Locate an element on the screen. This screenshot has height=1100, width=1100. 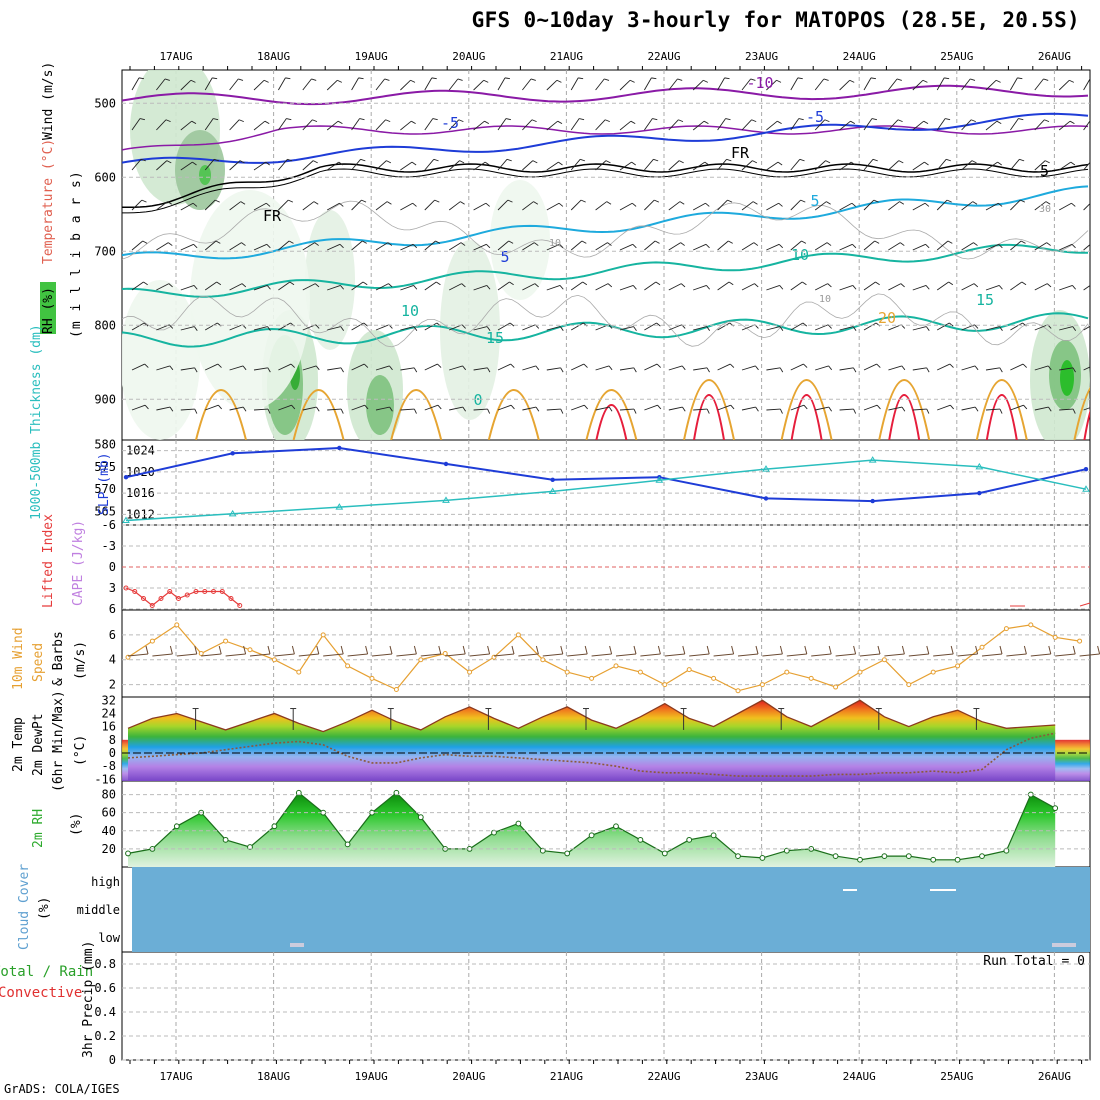
contour-label: -5 is located at coordinates (815, 117).